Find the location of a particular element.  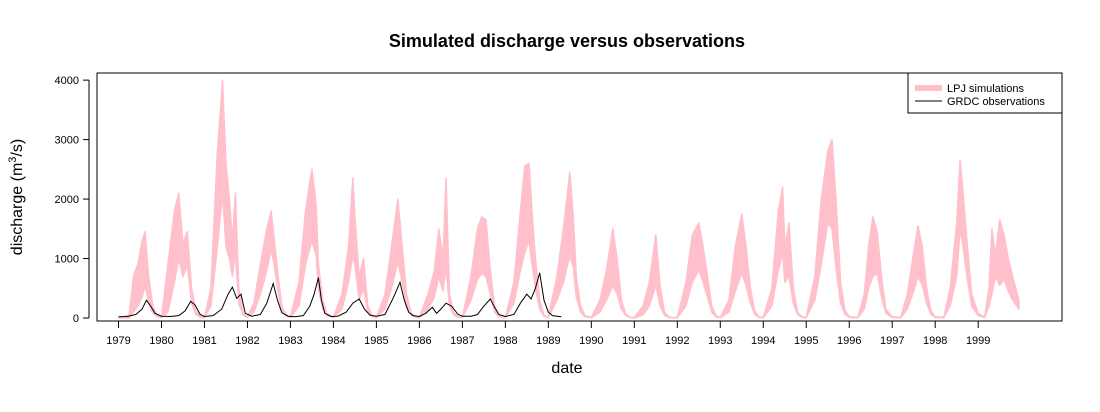

x-tick-label: 1990 is located at coordinates (591, 341).